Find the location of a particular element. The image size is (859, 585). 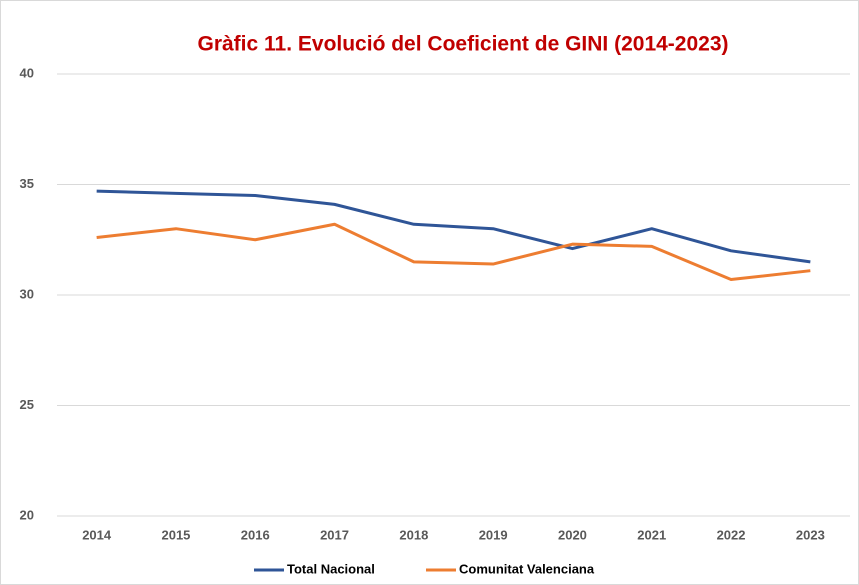

y-tick-label: 40 is located at coordinates (27, 72).